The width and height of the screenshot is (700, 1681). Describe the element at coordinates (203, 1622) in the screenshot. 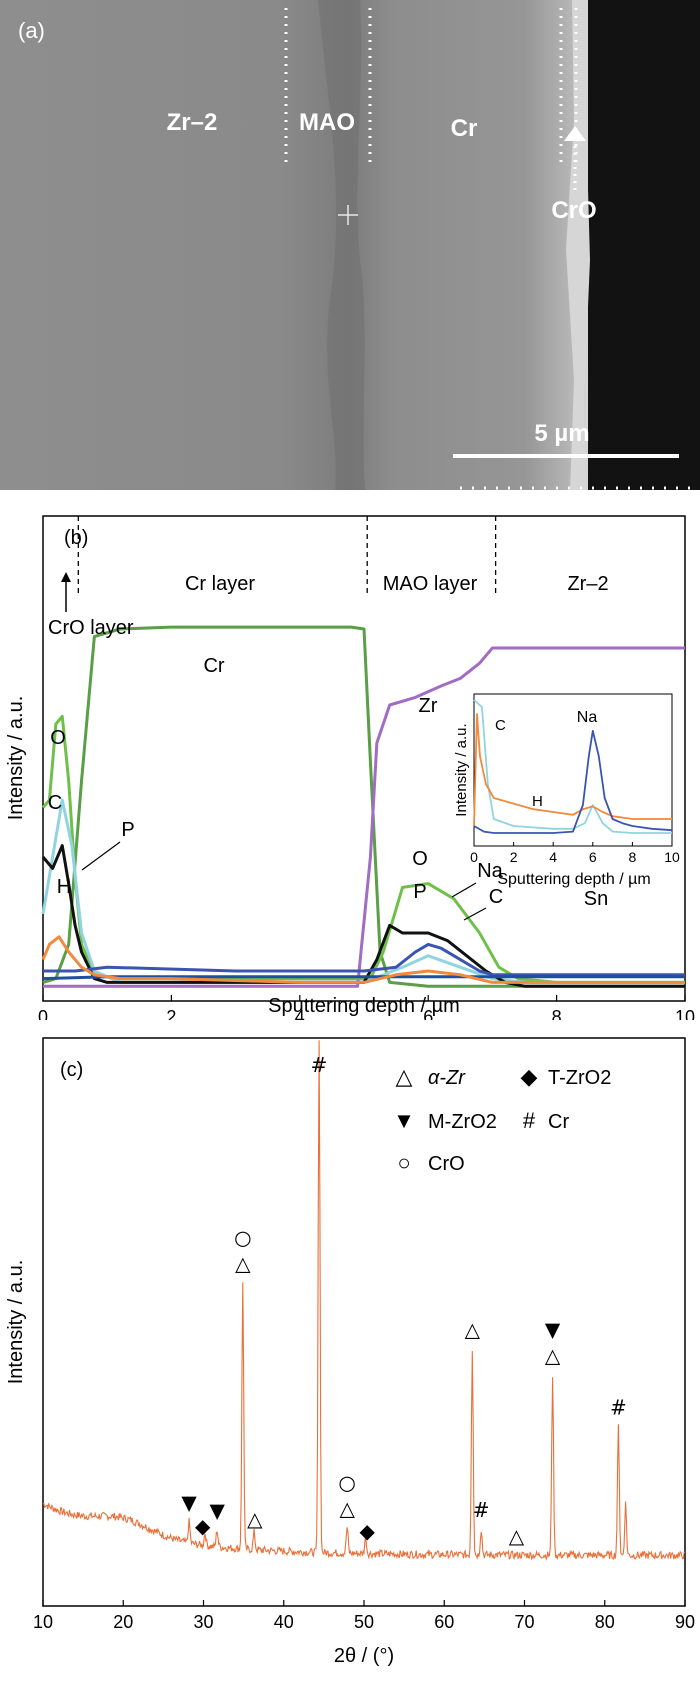

I see `x-tick-label: 30` at that location.